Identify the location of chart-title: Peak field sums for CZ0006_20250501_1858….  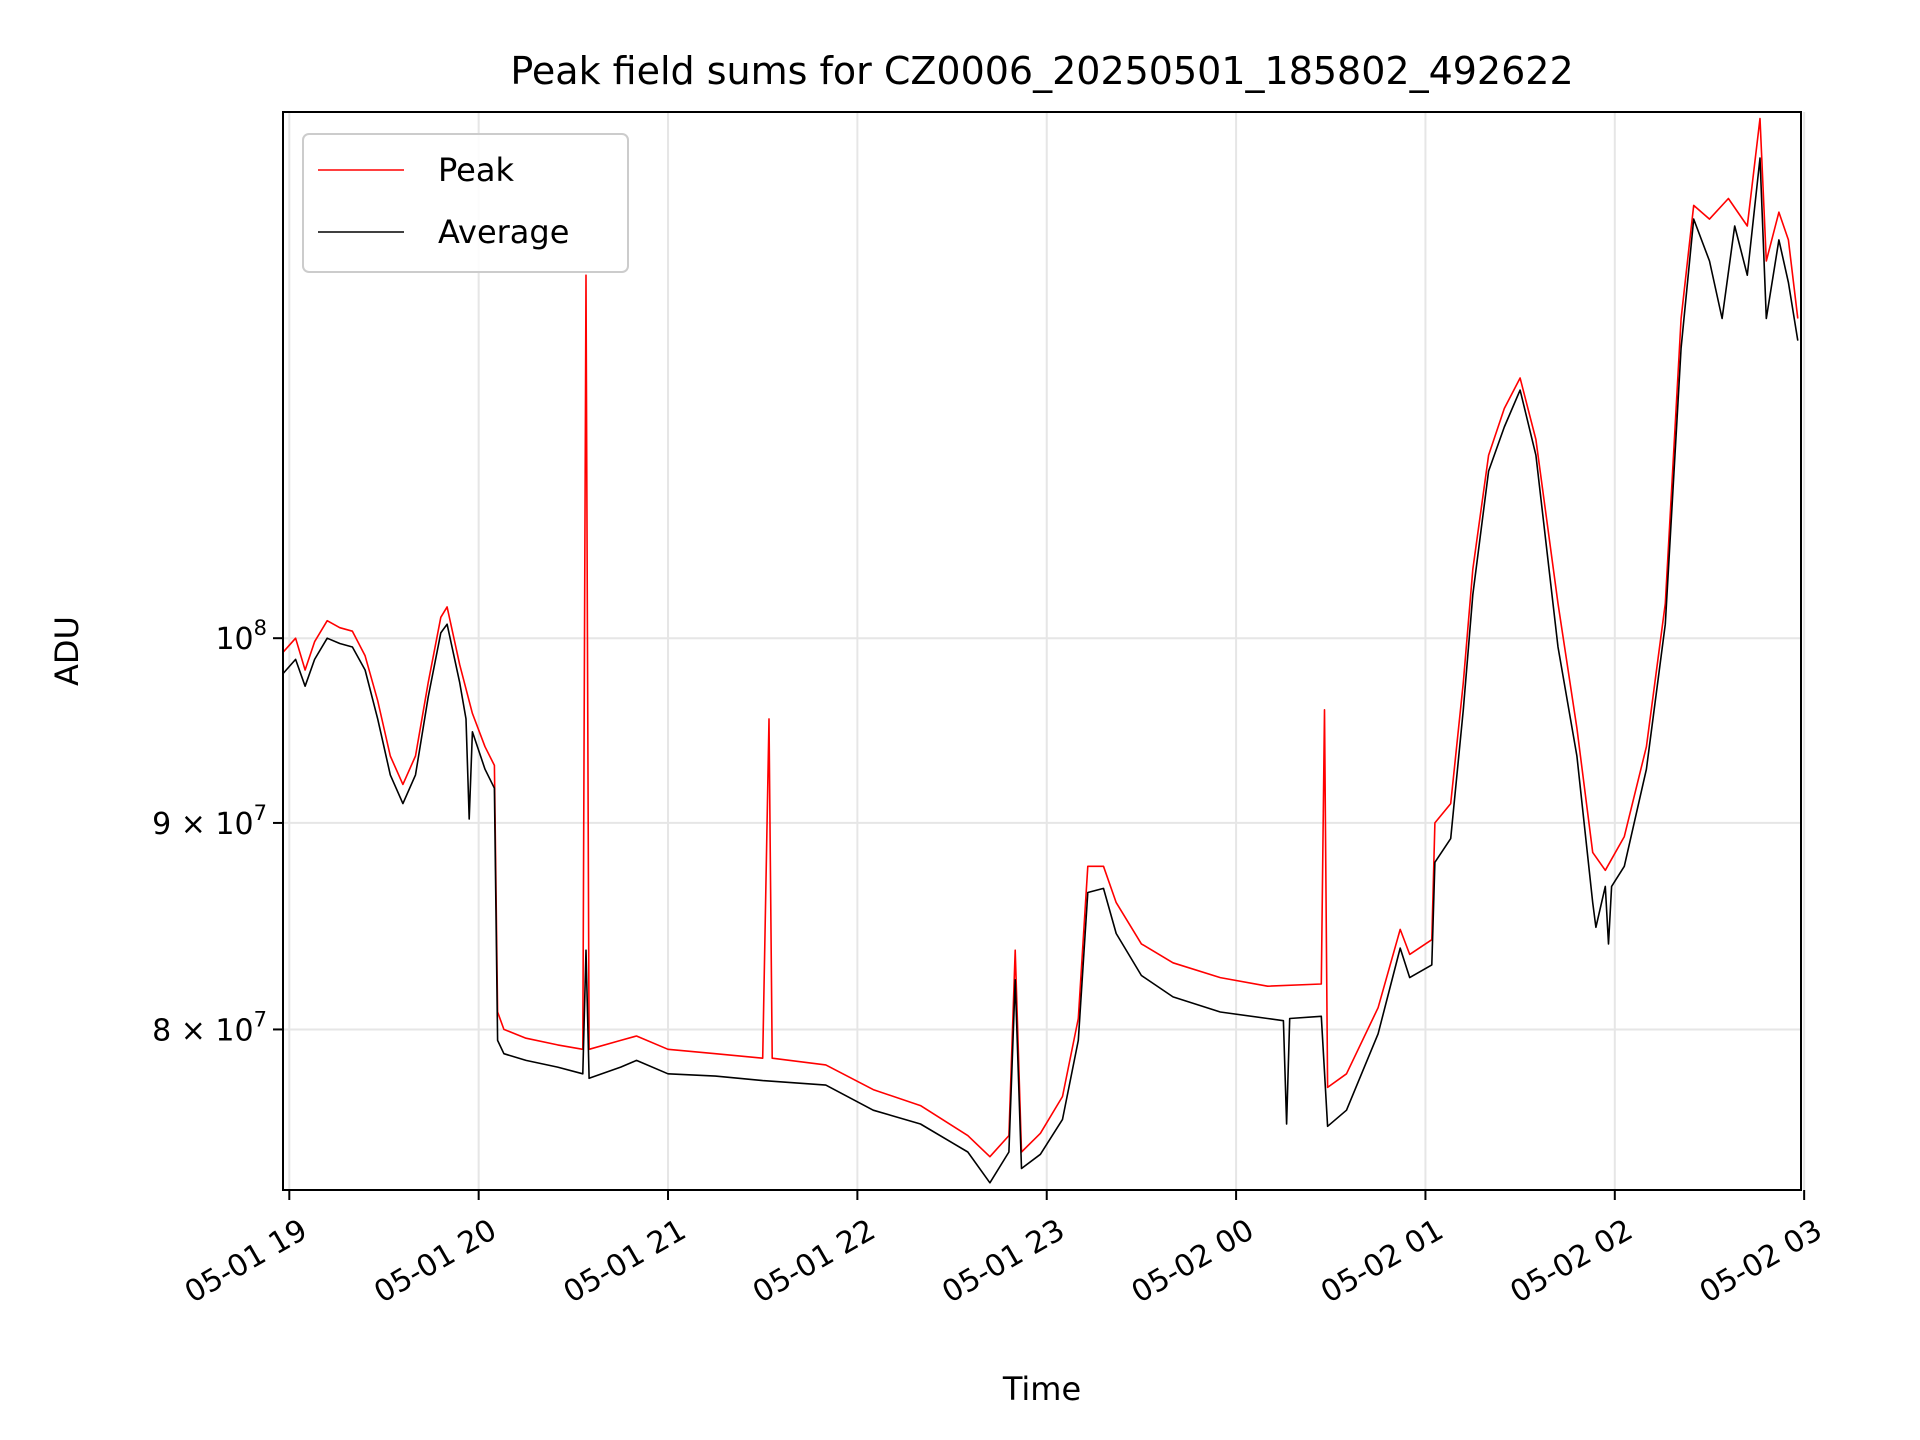
(1041, 71).